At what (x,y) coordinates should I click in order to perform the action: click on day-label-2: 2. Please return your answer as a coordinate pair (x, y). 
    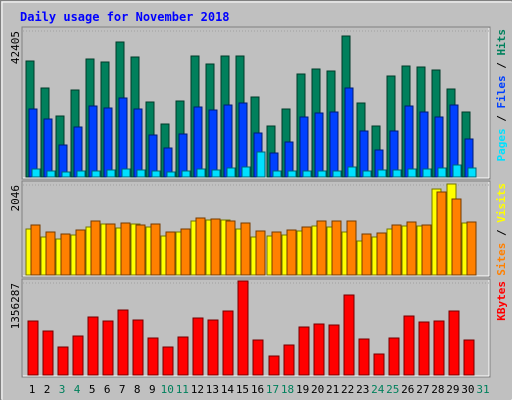
    Looking at the image, I should click on (47, 389).